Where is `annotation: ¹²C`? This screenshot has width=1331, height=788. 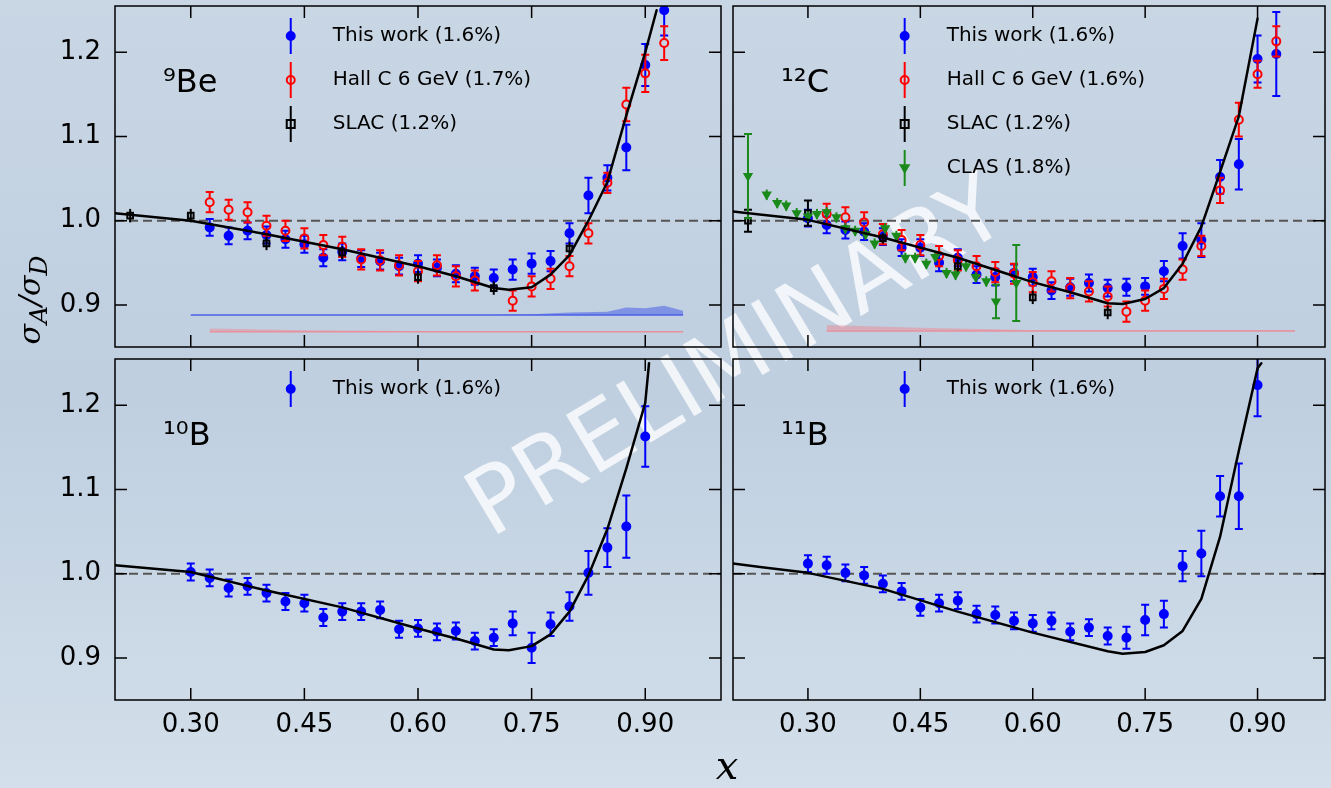
annotation: ¹²C is located at coordinates (805, 81).